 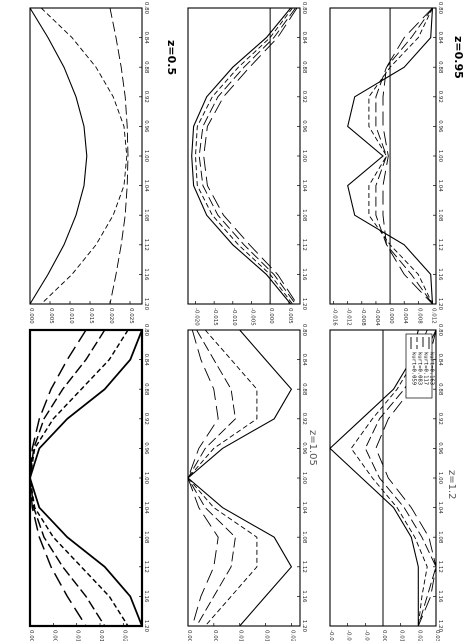 What do you see at coordinates (366, 635) in the screenshot?
I see `y-tick-label: -0.01` at bounding box center [366, 635].